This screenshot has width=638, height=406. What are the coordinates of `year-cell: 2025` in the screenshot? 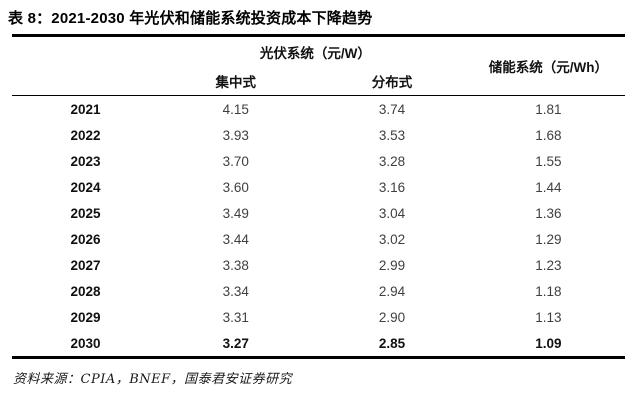 It's located at (85, 213).